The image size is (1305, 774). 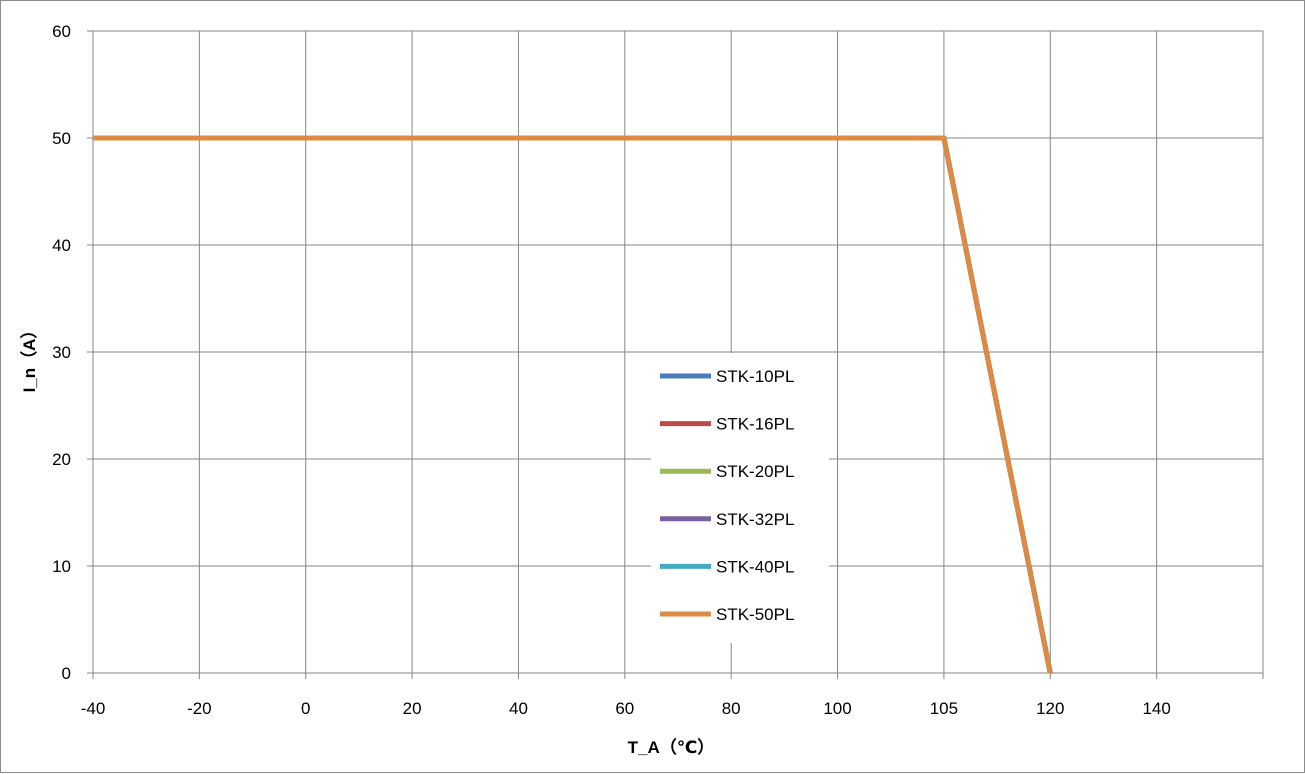 What do you see at coordinates (61, 566) in the screenshot?
I see `y-tick-label: 10` at bounding box center [61, 566].